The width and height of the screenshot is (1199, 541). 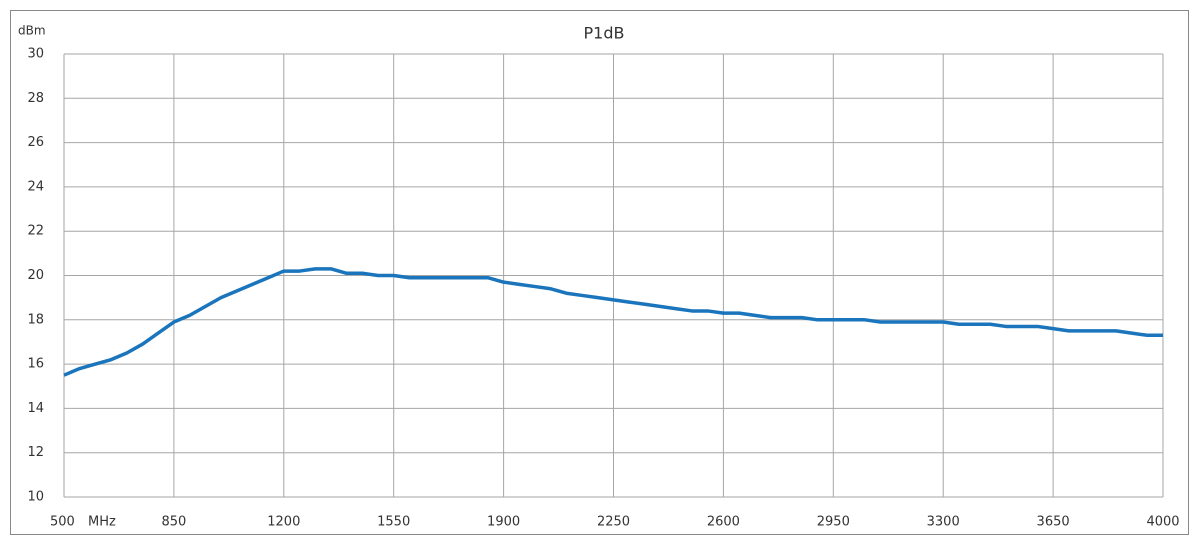 I want to click on x-tick-label: 2600, so click(x=723, y=522).